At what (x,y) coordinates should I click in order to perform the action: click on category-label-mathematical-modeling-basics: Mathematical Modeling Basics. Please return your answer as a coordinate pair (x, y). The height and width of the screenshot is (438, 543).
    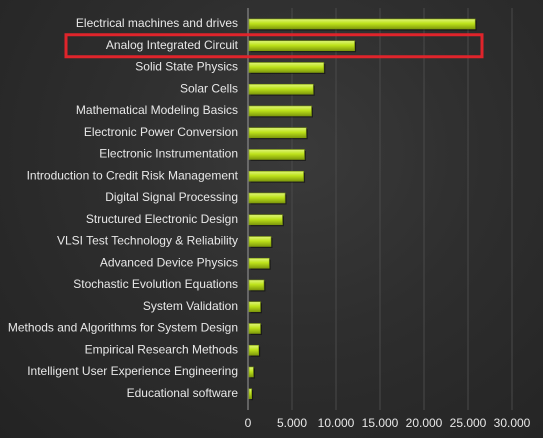
    Looking at the image, I should click on (157, 110).